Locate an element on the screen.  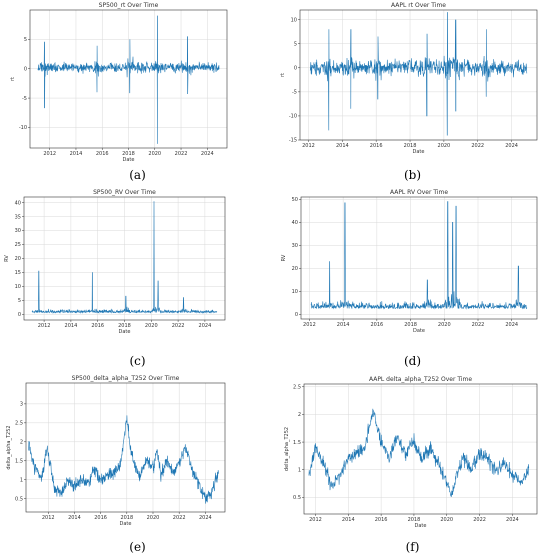
caption-a: (a) is located at coordinates (137, 175).